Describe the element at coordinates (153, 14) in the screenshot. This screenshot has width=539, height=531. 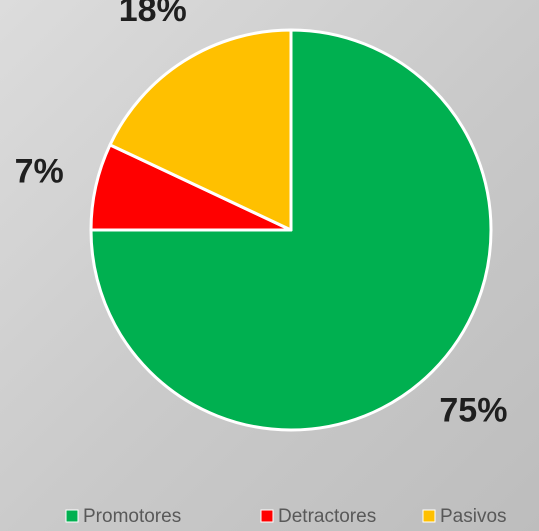
I see `data-label: 18%` at that location.